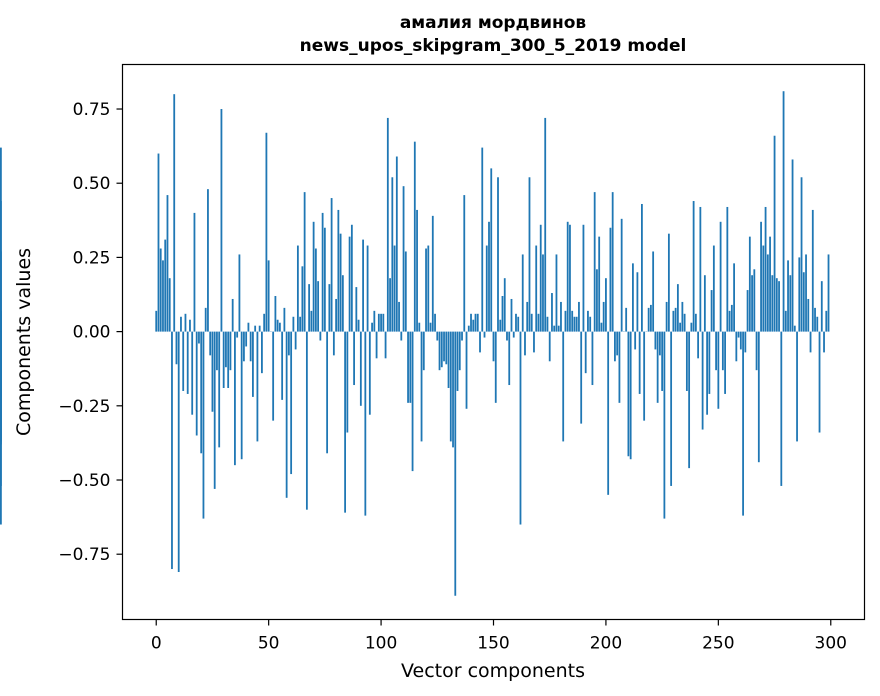  What do you see at coordinates (84, 407) in the screenshot?
I see `y-tick-label: −0.25` at bounding box center [84, 407].